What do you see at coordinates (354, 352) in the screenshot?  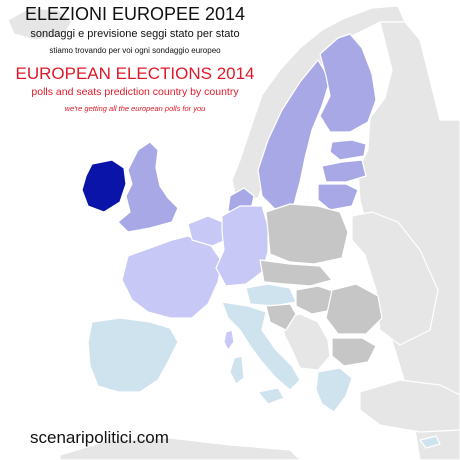 I see `bulgaria` at bounding box center [354, 352].